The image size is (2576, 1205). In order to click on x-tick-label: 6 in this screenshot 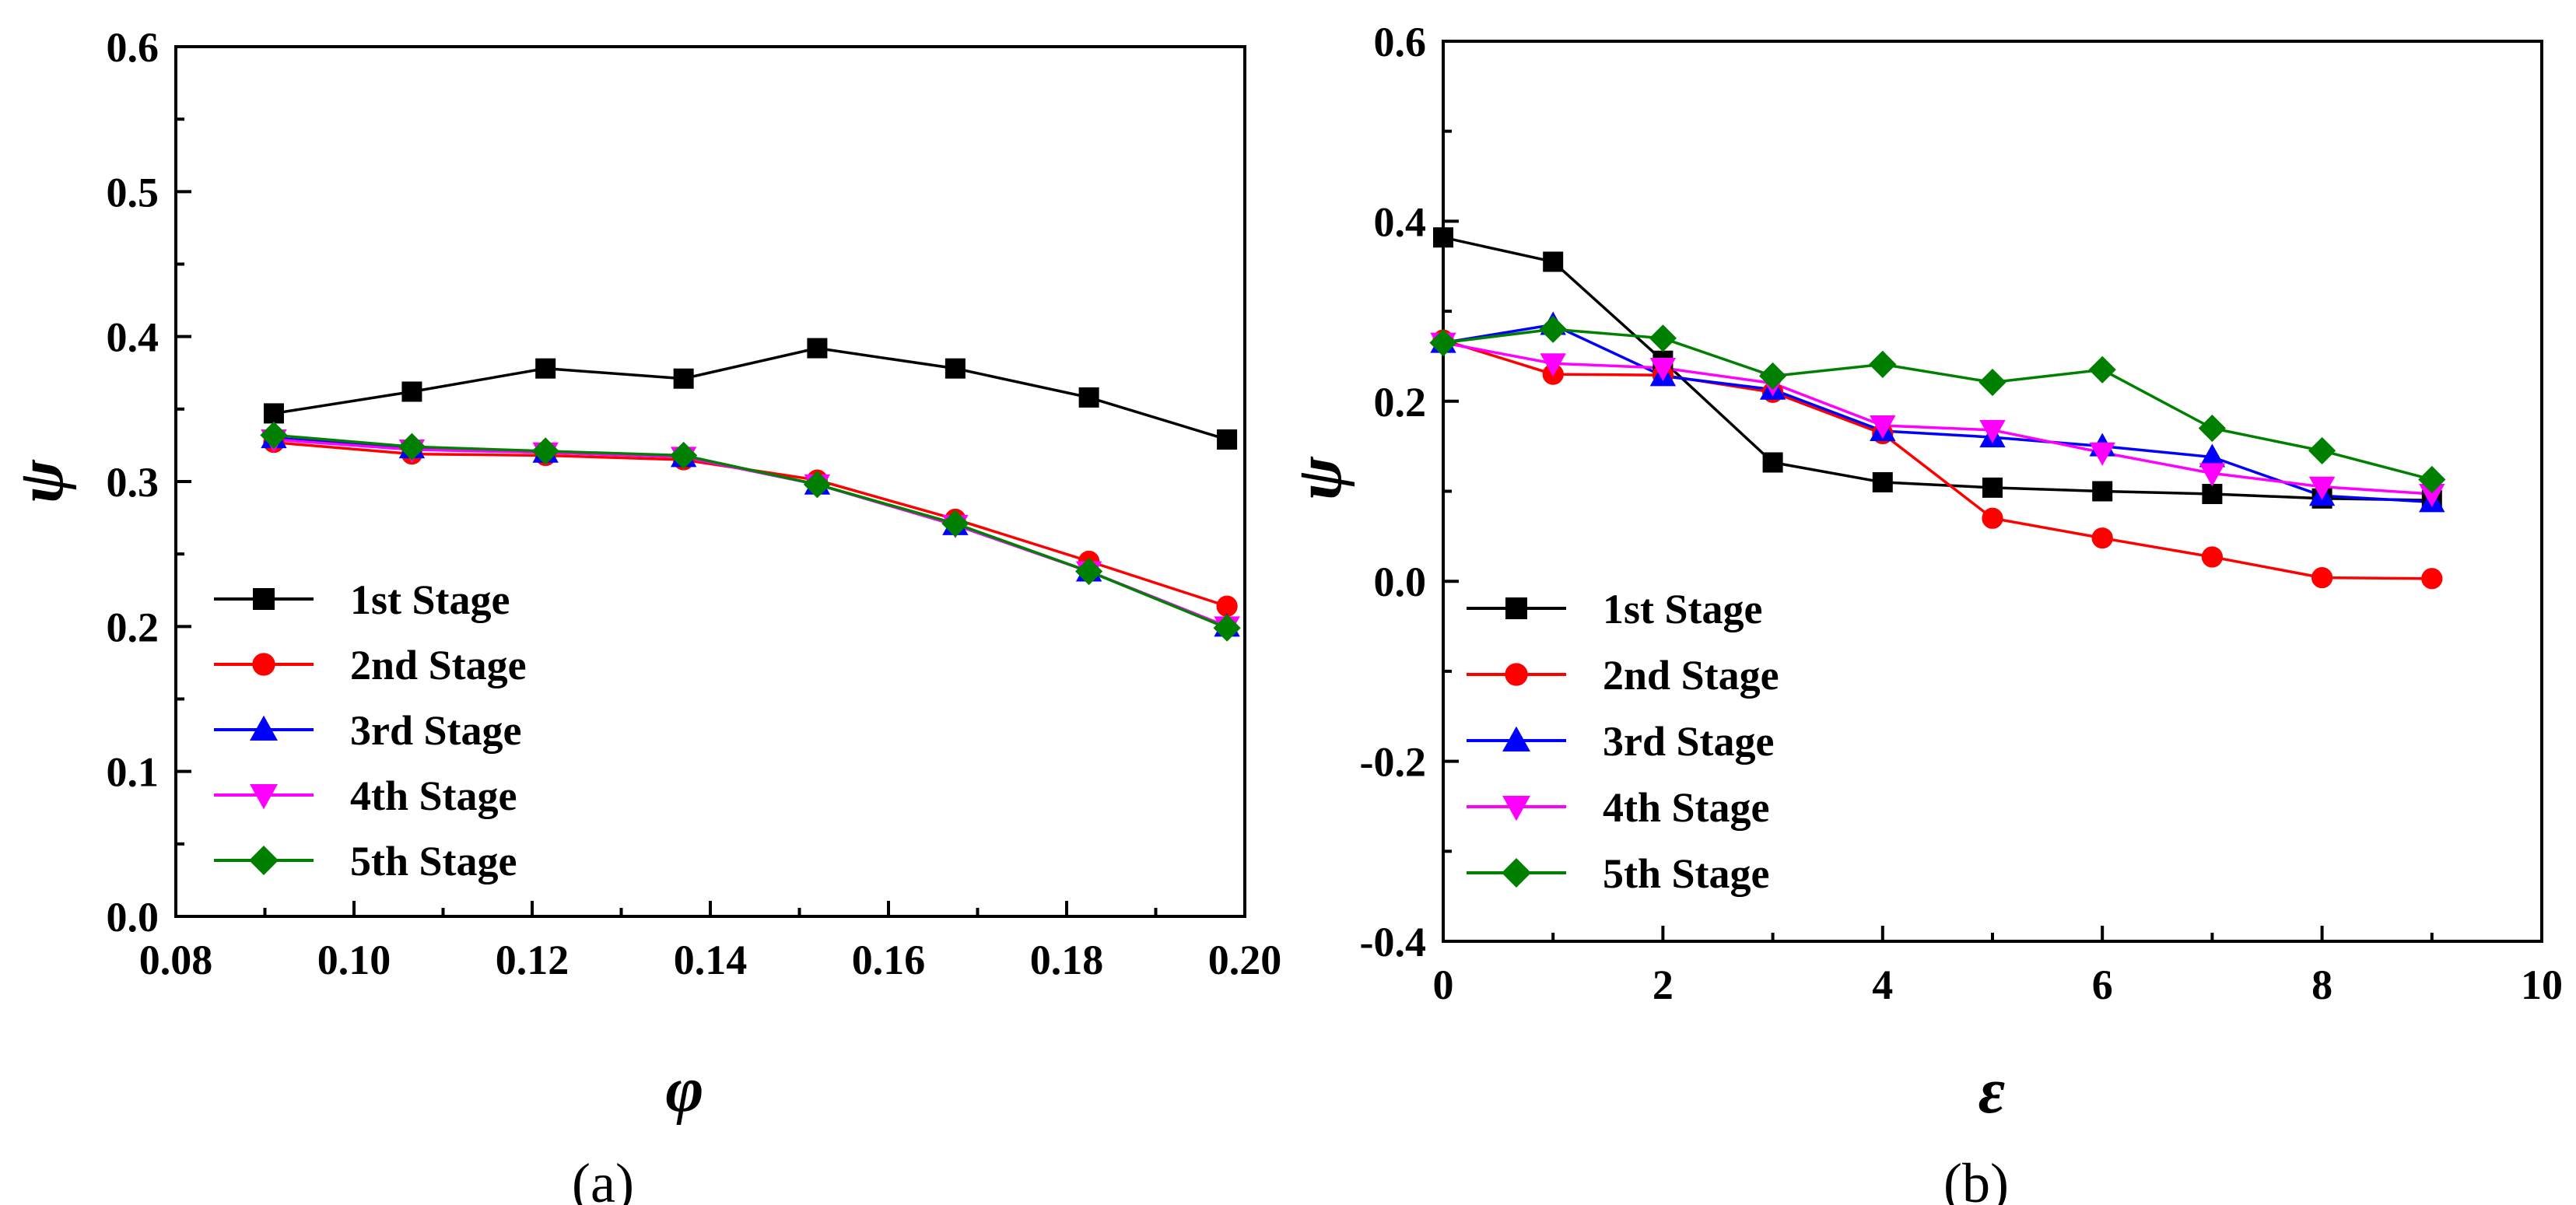, I will do `click(2102, 985)`.